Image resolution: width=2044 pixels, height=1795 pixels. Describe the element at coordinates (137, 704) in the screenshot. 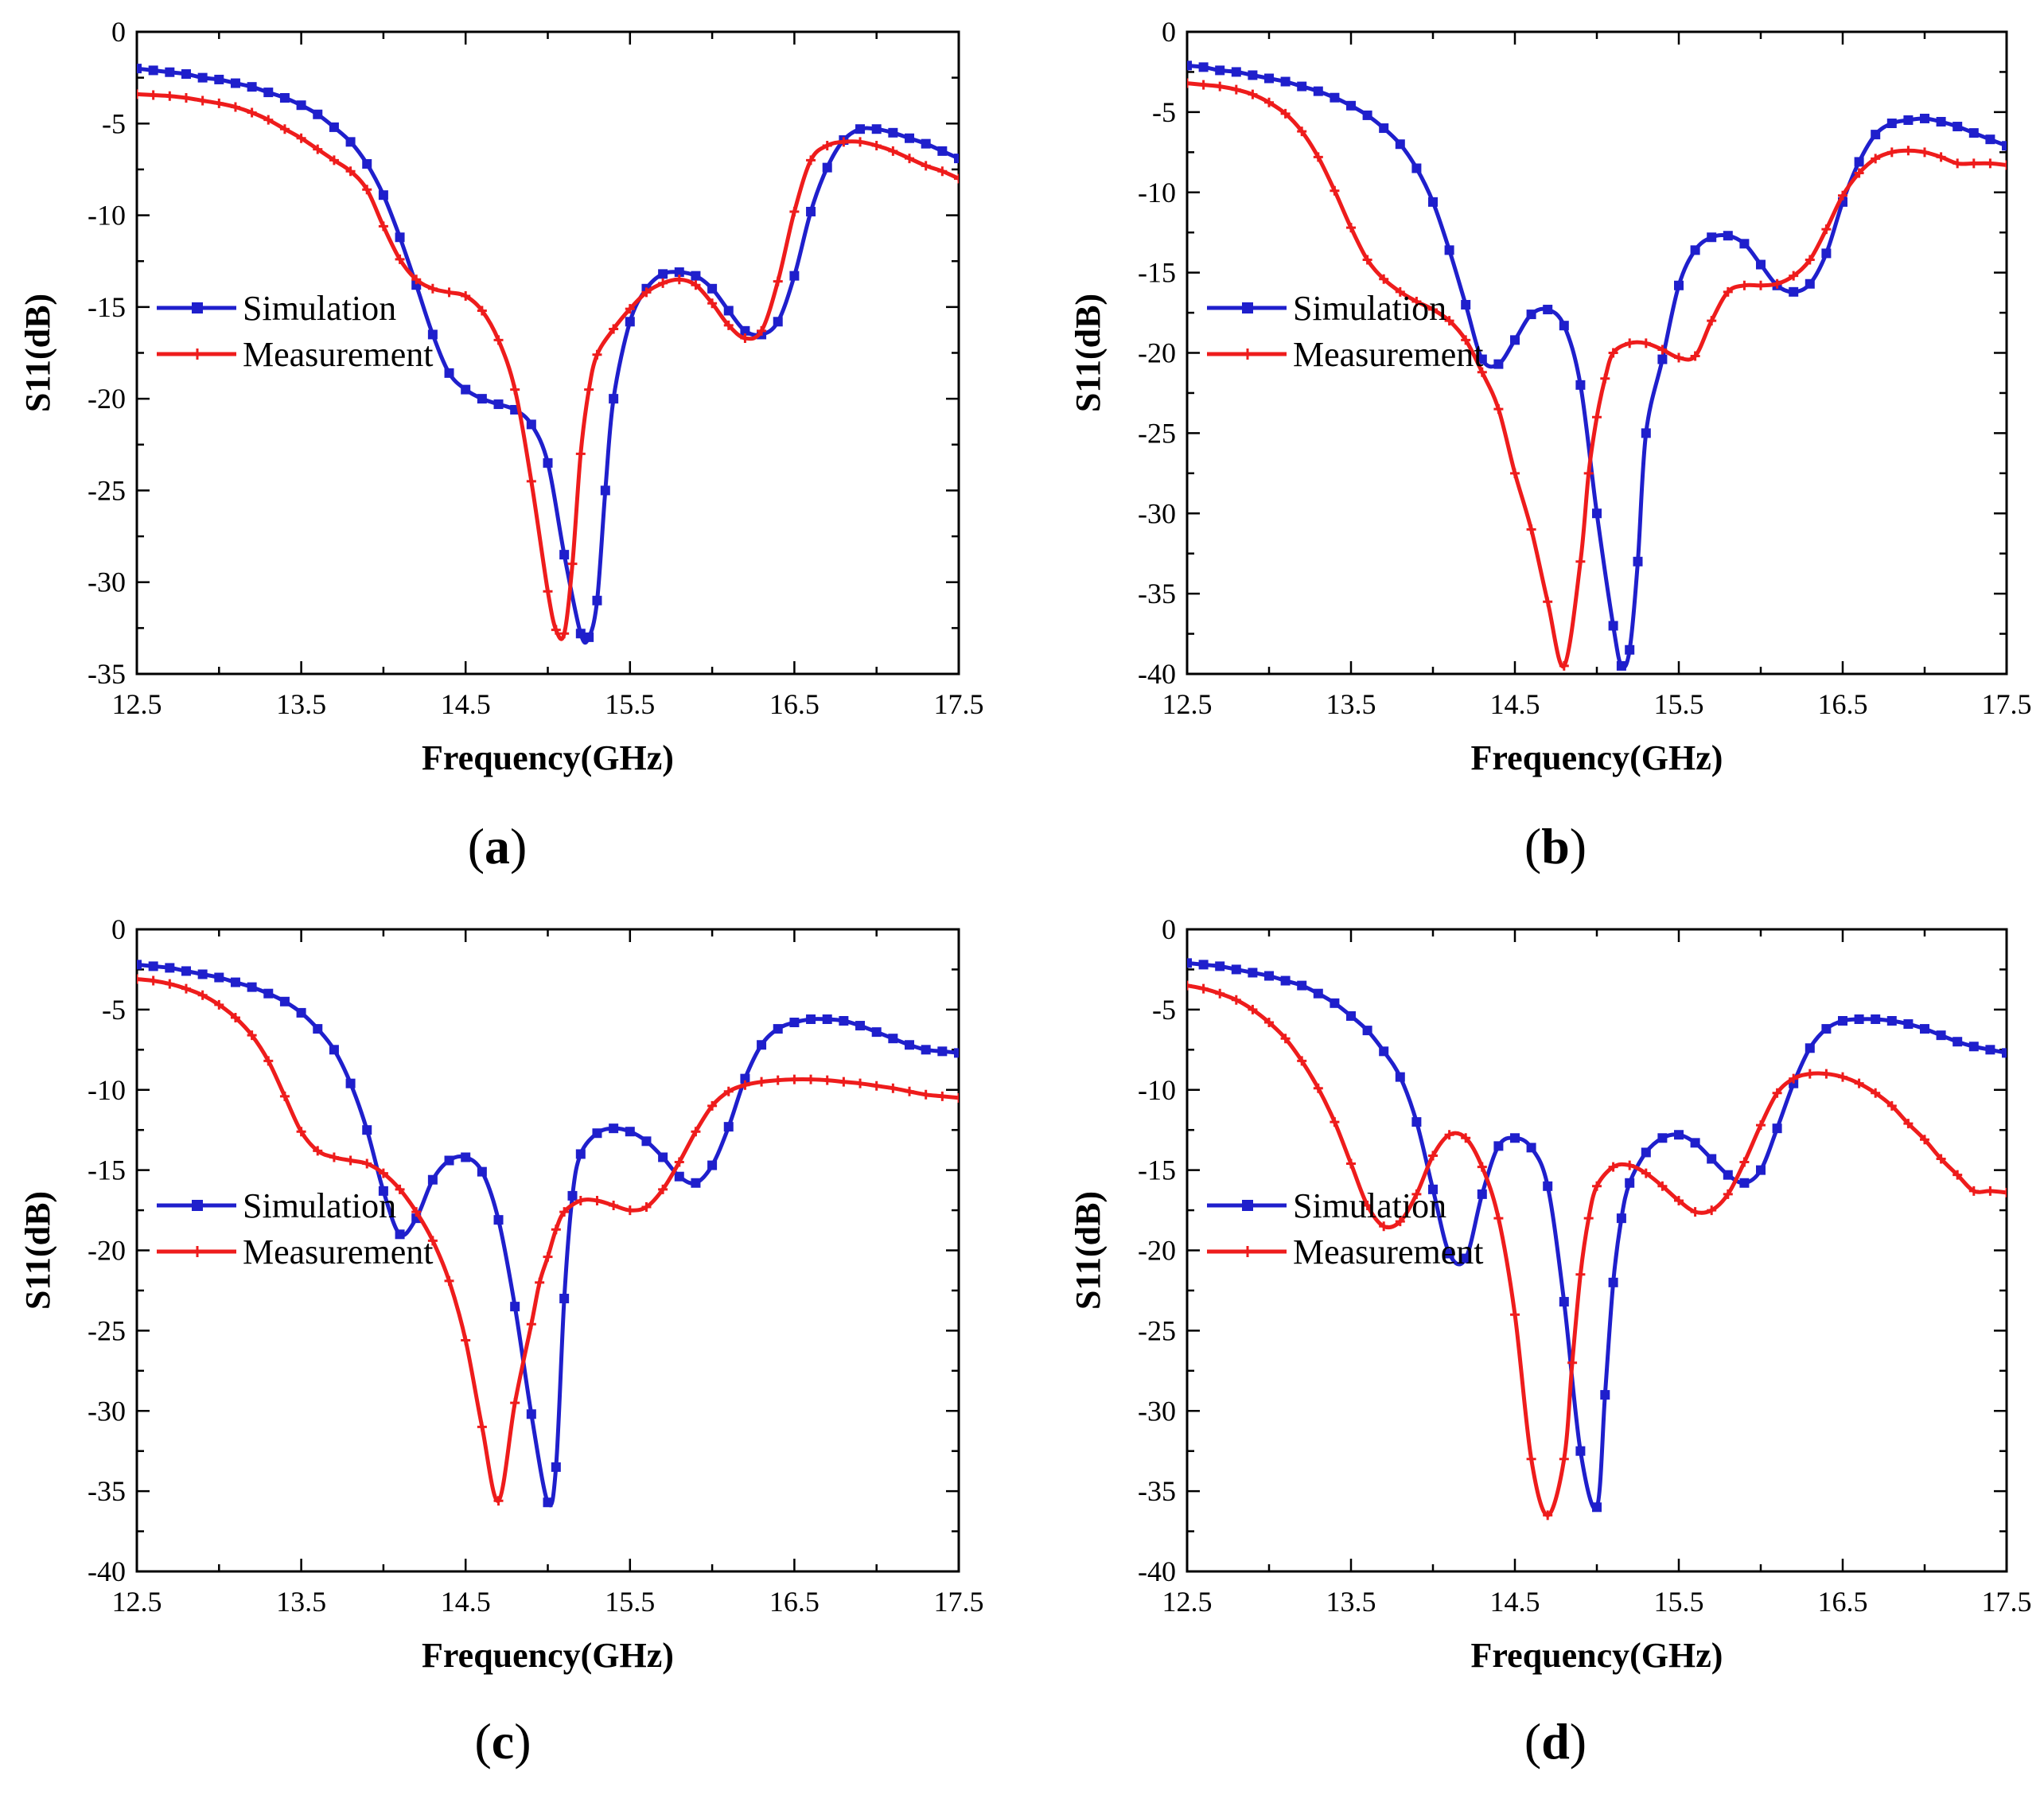

I see `x-tick-label: 12.5` at that location.